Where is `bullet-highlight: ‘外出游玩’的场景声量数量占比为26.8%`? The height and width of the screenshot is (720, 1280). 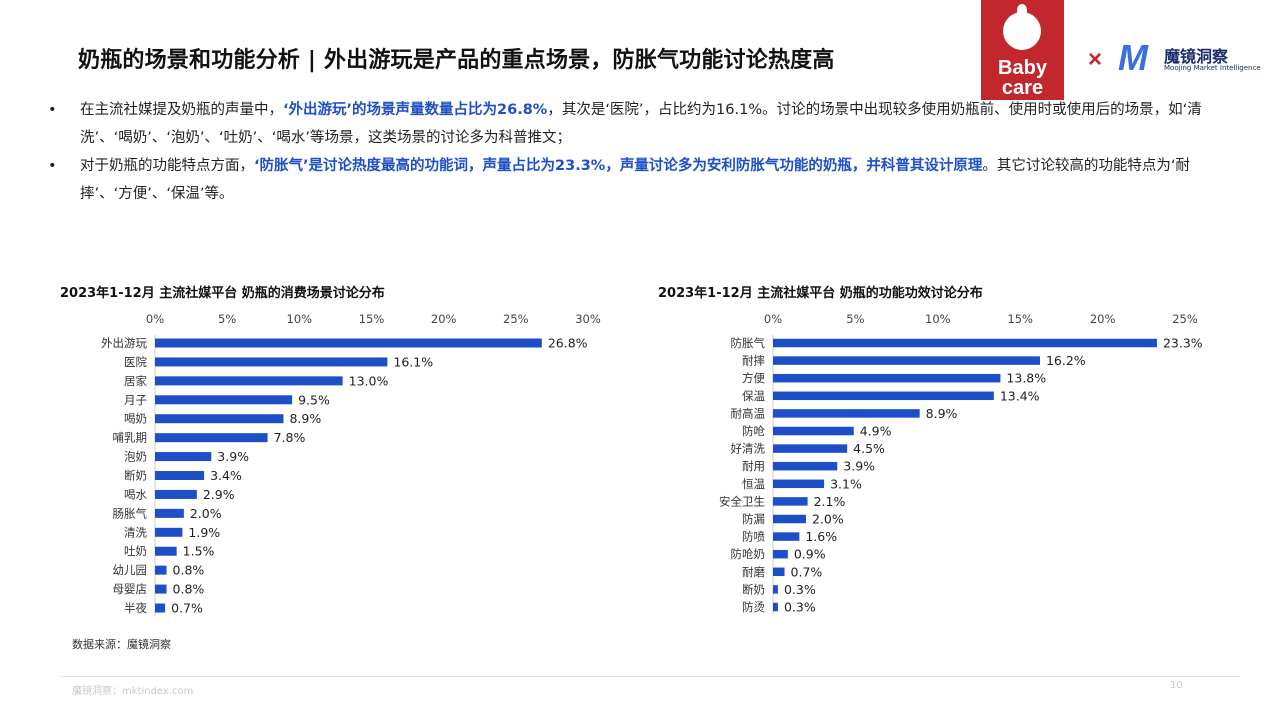 bullet-highlight: ‘外出游玩’的场景声量数量占比为26.8% is located at coordinates (415, 110).